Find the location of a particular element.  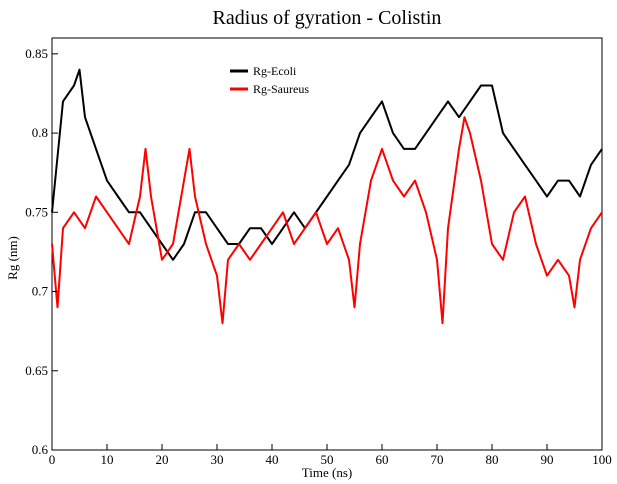

y-tick-label: 0.6 is located at coordinates (40, 449).